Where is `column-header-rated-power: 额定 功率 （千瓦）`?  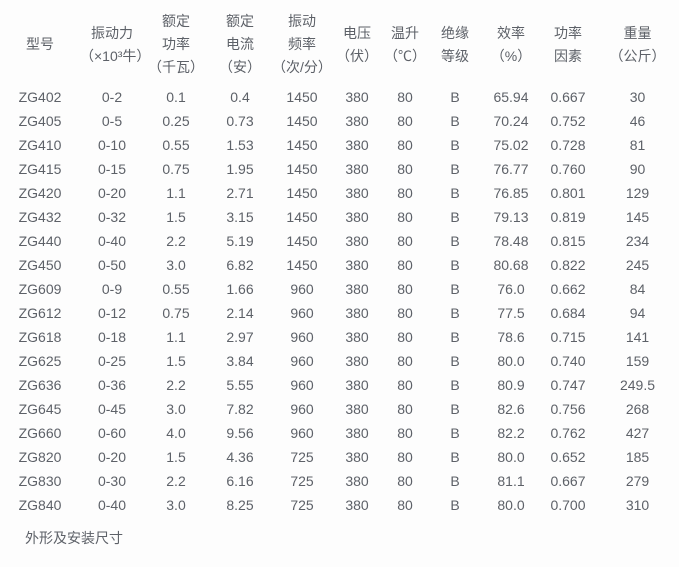
column-header-rated-power: 额定 功率 （千瓦） is located at coordinates (176, 44).